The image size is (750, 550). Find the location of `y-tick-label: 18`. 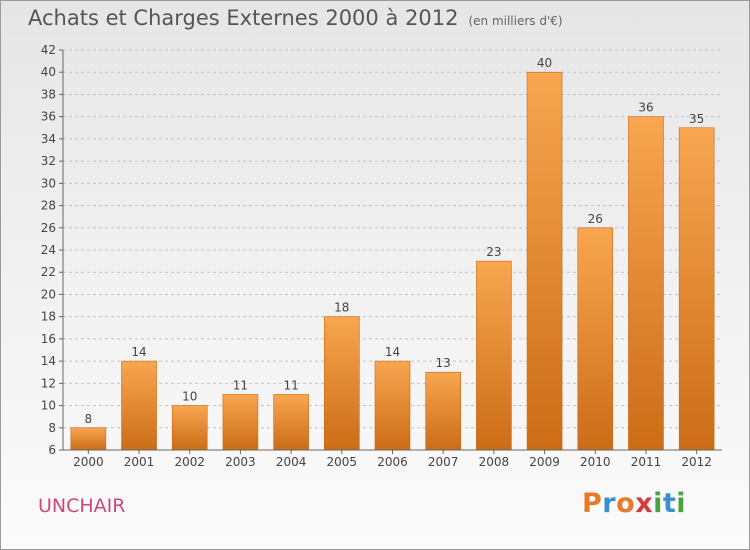

y-tick-label: 18 is located at coordinates (48, 317).